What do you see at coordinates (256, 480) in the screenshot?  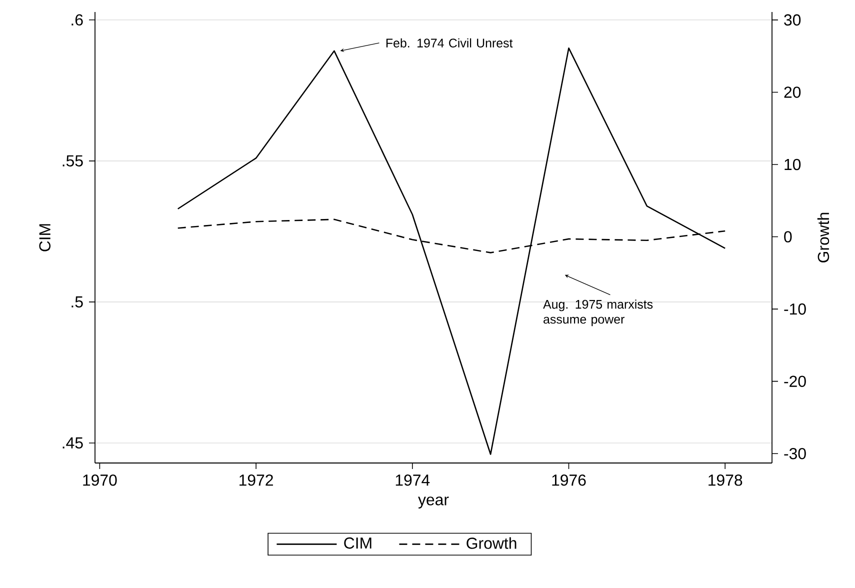 I see `x-tick-label: 1972` at bounding box center [256, 480].